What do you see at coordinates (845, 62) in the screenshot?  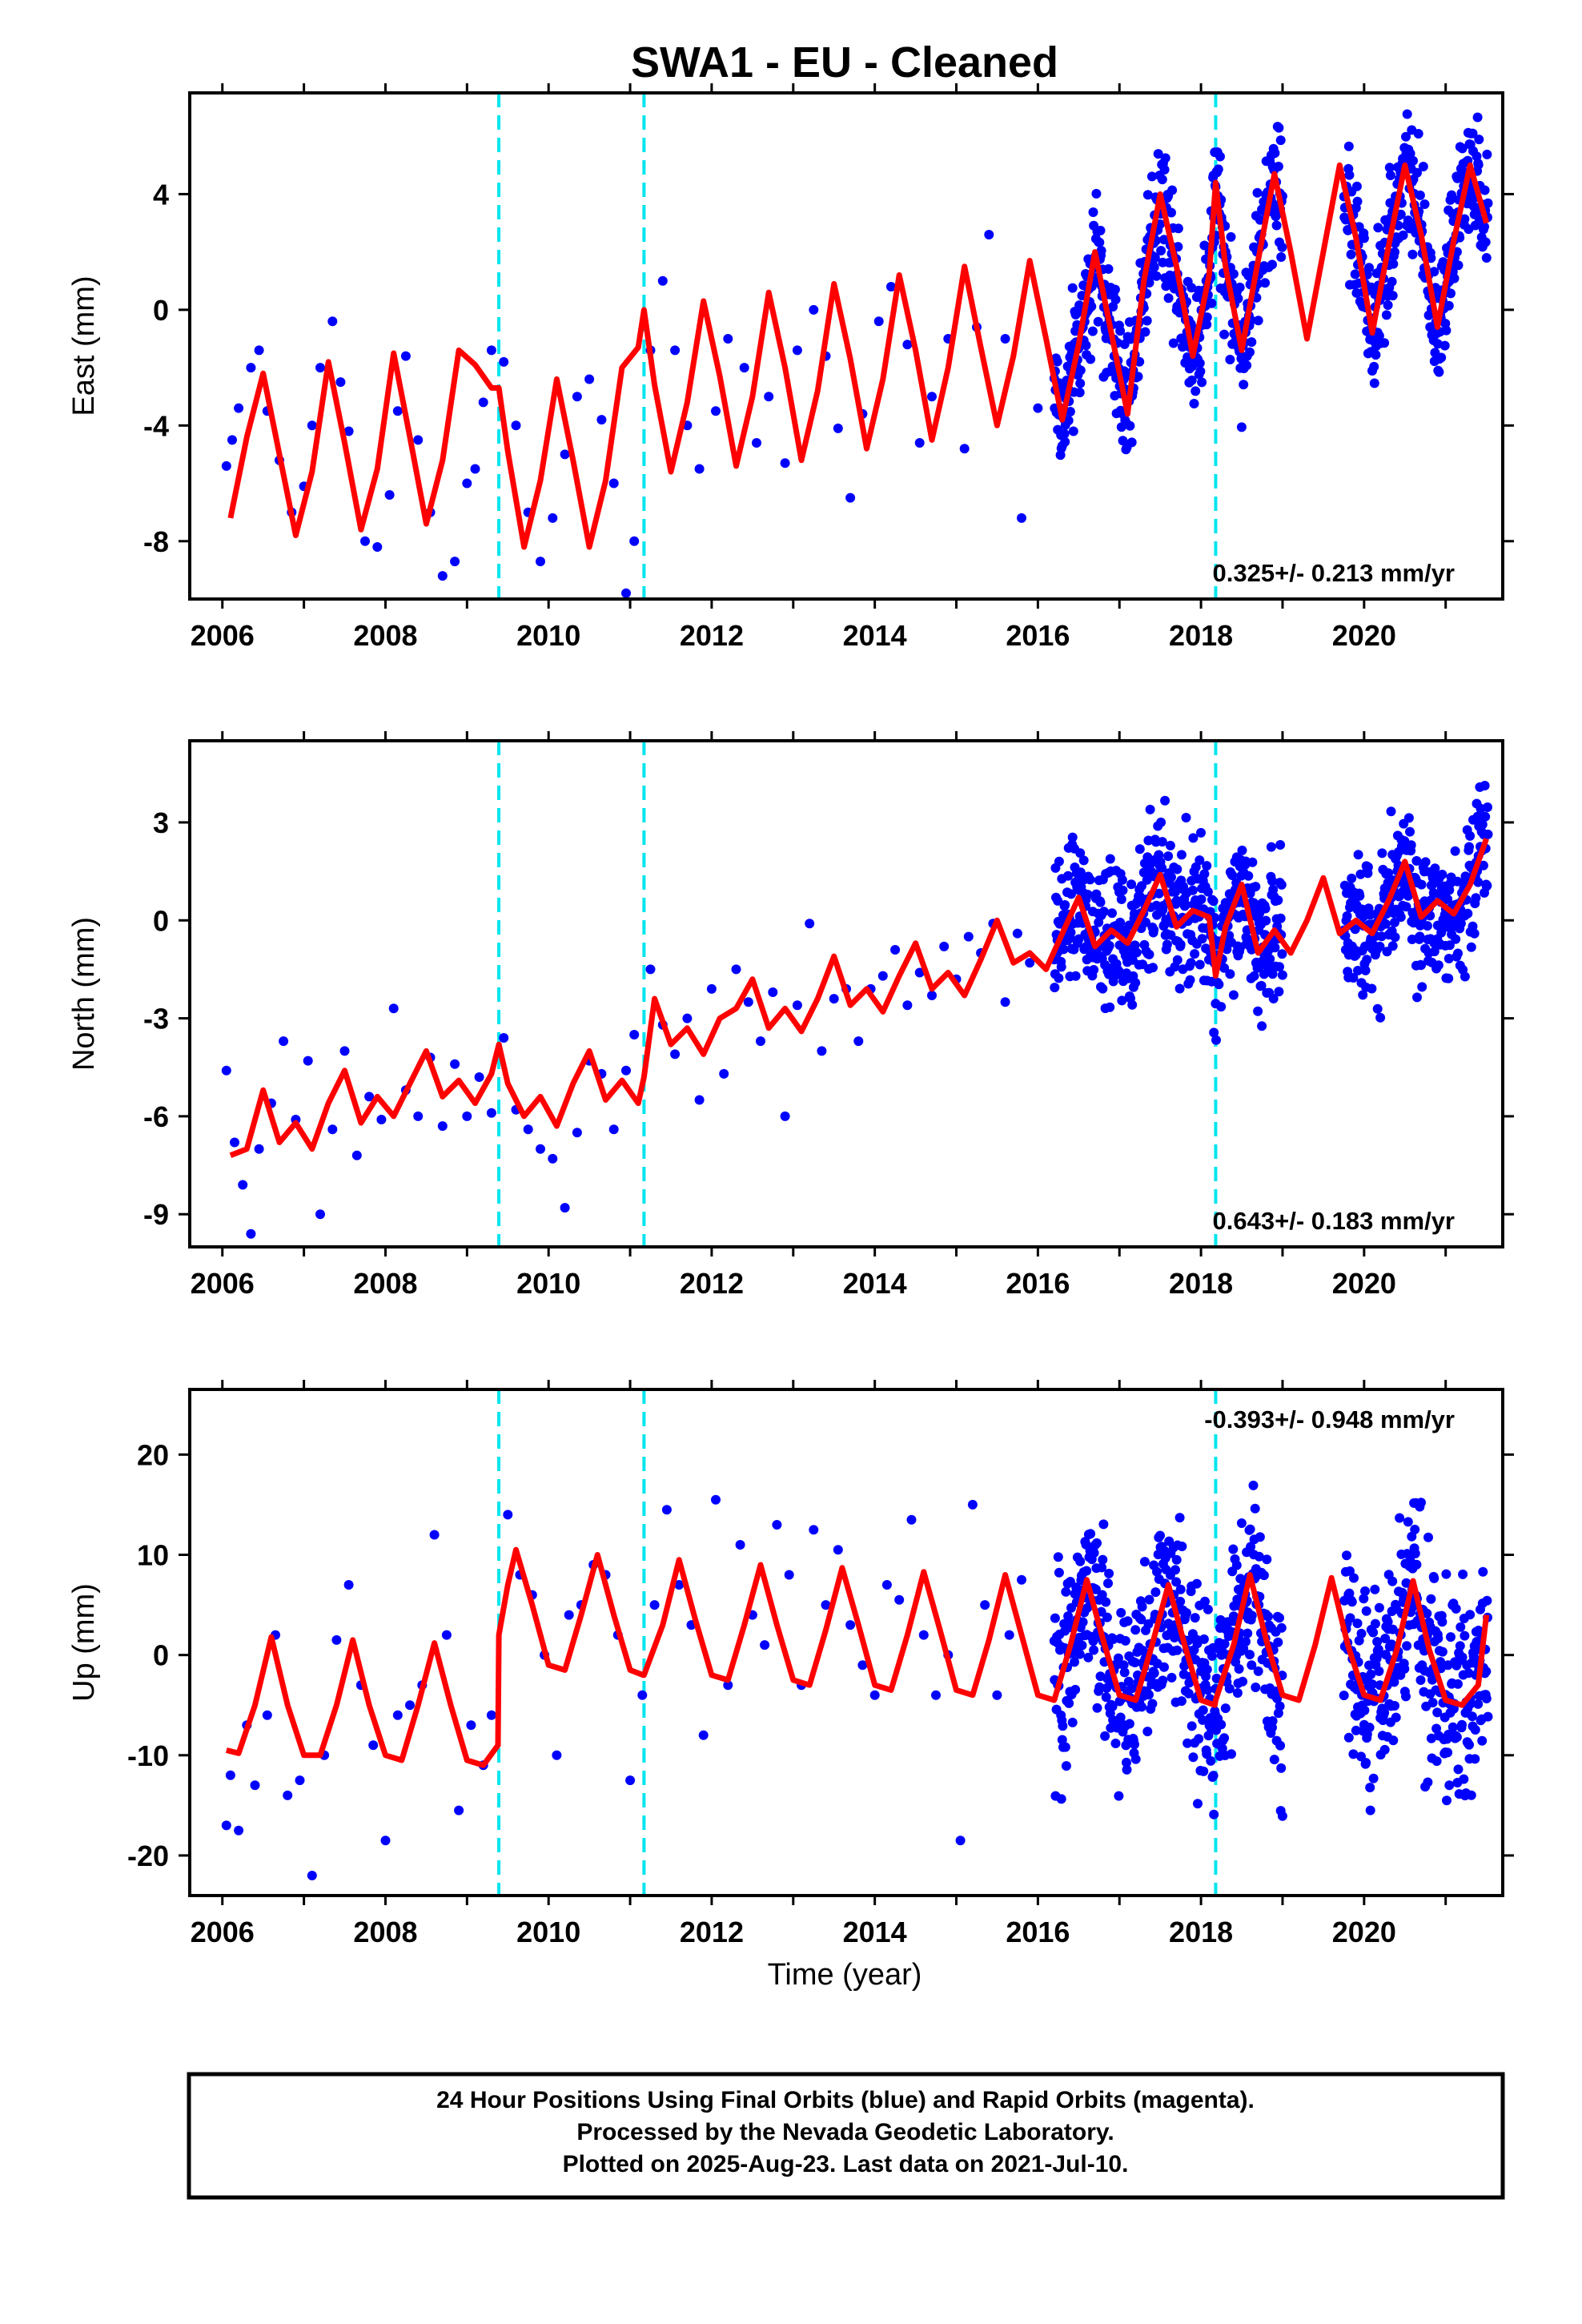 I see `chart-title: SWA1 - EU - Cleaned` at bounding box center [845, 62].